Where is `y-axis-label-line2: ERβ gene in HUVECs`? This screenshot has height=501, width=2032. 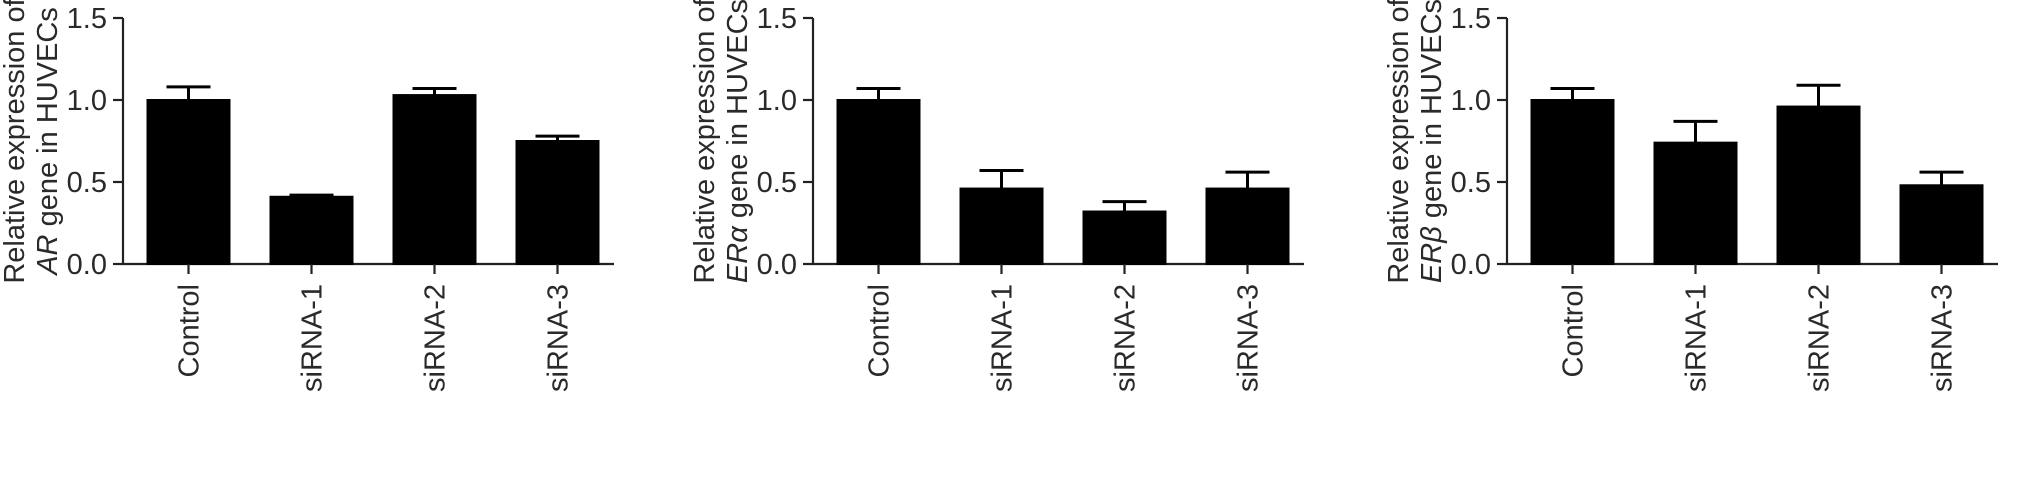
y-axis-label-line2: ERβ gene in HUVECs is located at coordinates (1432, 141).